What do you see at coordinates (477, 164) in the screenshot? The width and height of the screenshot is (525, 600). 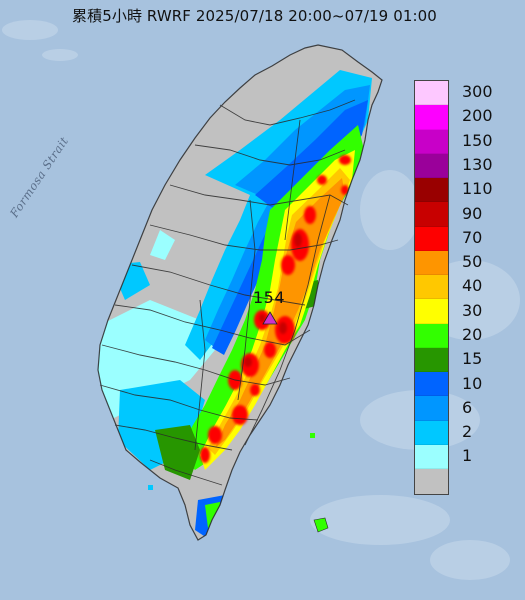 I see `legend-label: 130` at bounding box center [477, 164].